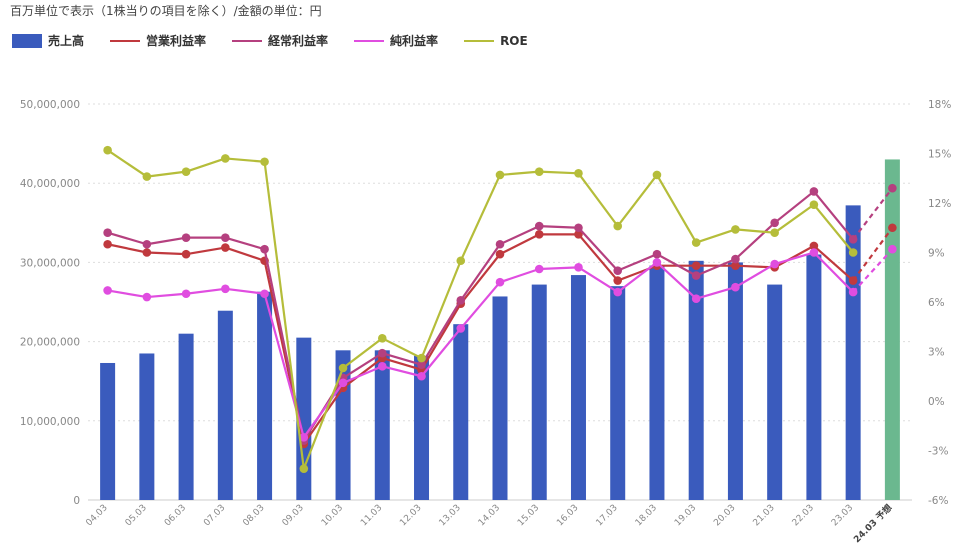 This screenshot has height=545, width=954. Describe the element at coordinates (685, 515) in the screenshot. I see `x-tick-label: 19.03` at that location.